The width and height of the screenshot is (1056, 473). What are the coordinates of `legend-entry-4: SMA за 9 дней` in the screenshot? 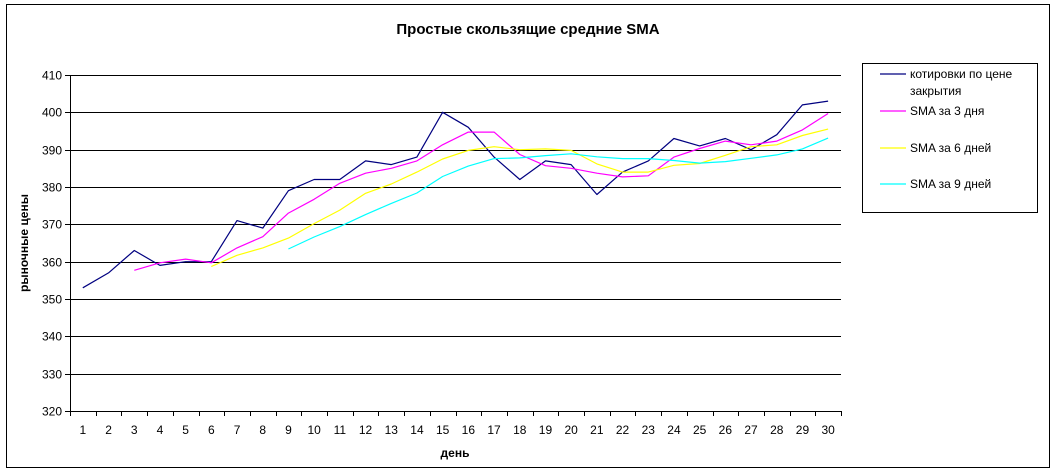 It's located at (935, 184).